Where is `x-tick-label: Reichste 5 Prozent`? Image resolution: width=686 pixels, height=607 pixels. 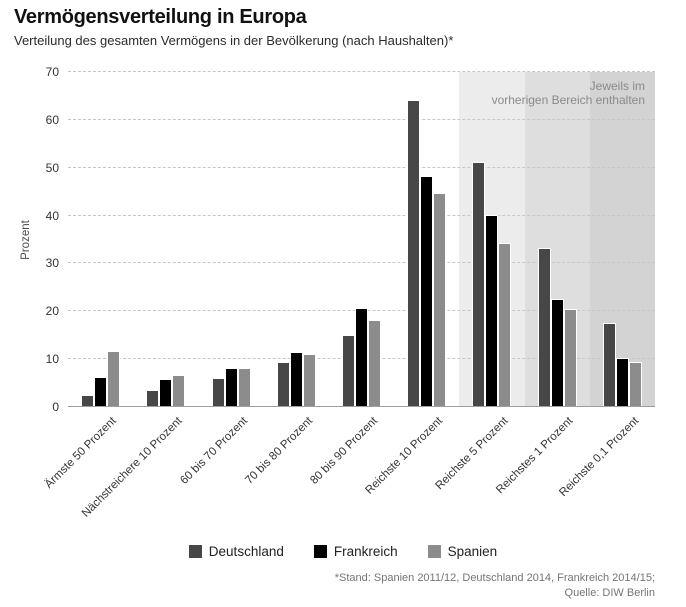 x-tick-label: Reichste 5 Prozent is located at coordinates (472, 454).